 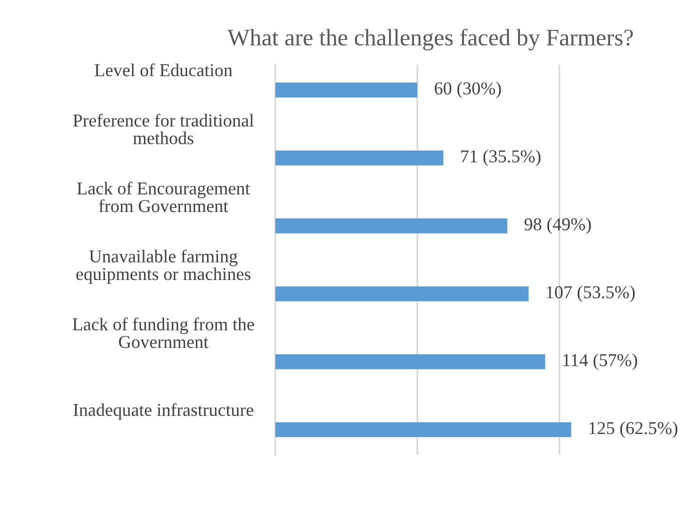 I want to click on chart-title: What are the challenges faced by Farmers?, so click(x=430, y=39).